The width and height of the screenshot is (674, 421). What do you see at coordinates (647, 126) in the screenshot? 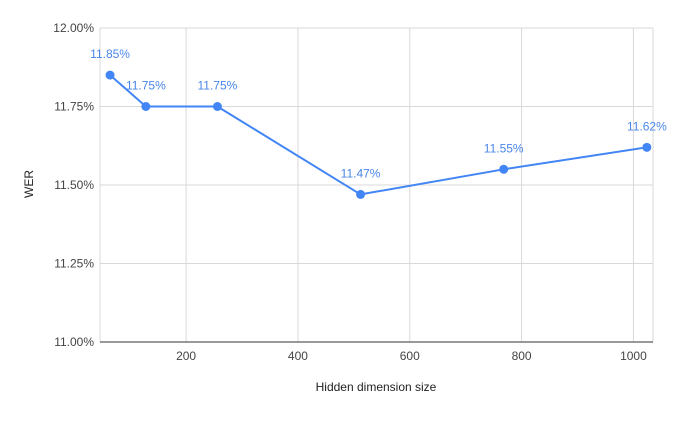
I see `data-label: 11.62%` at bounding box center [647, 126].